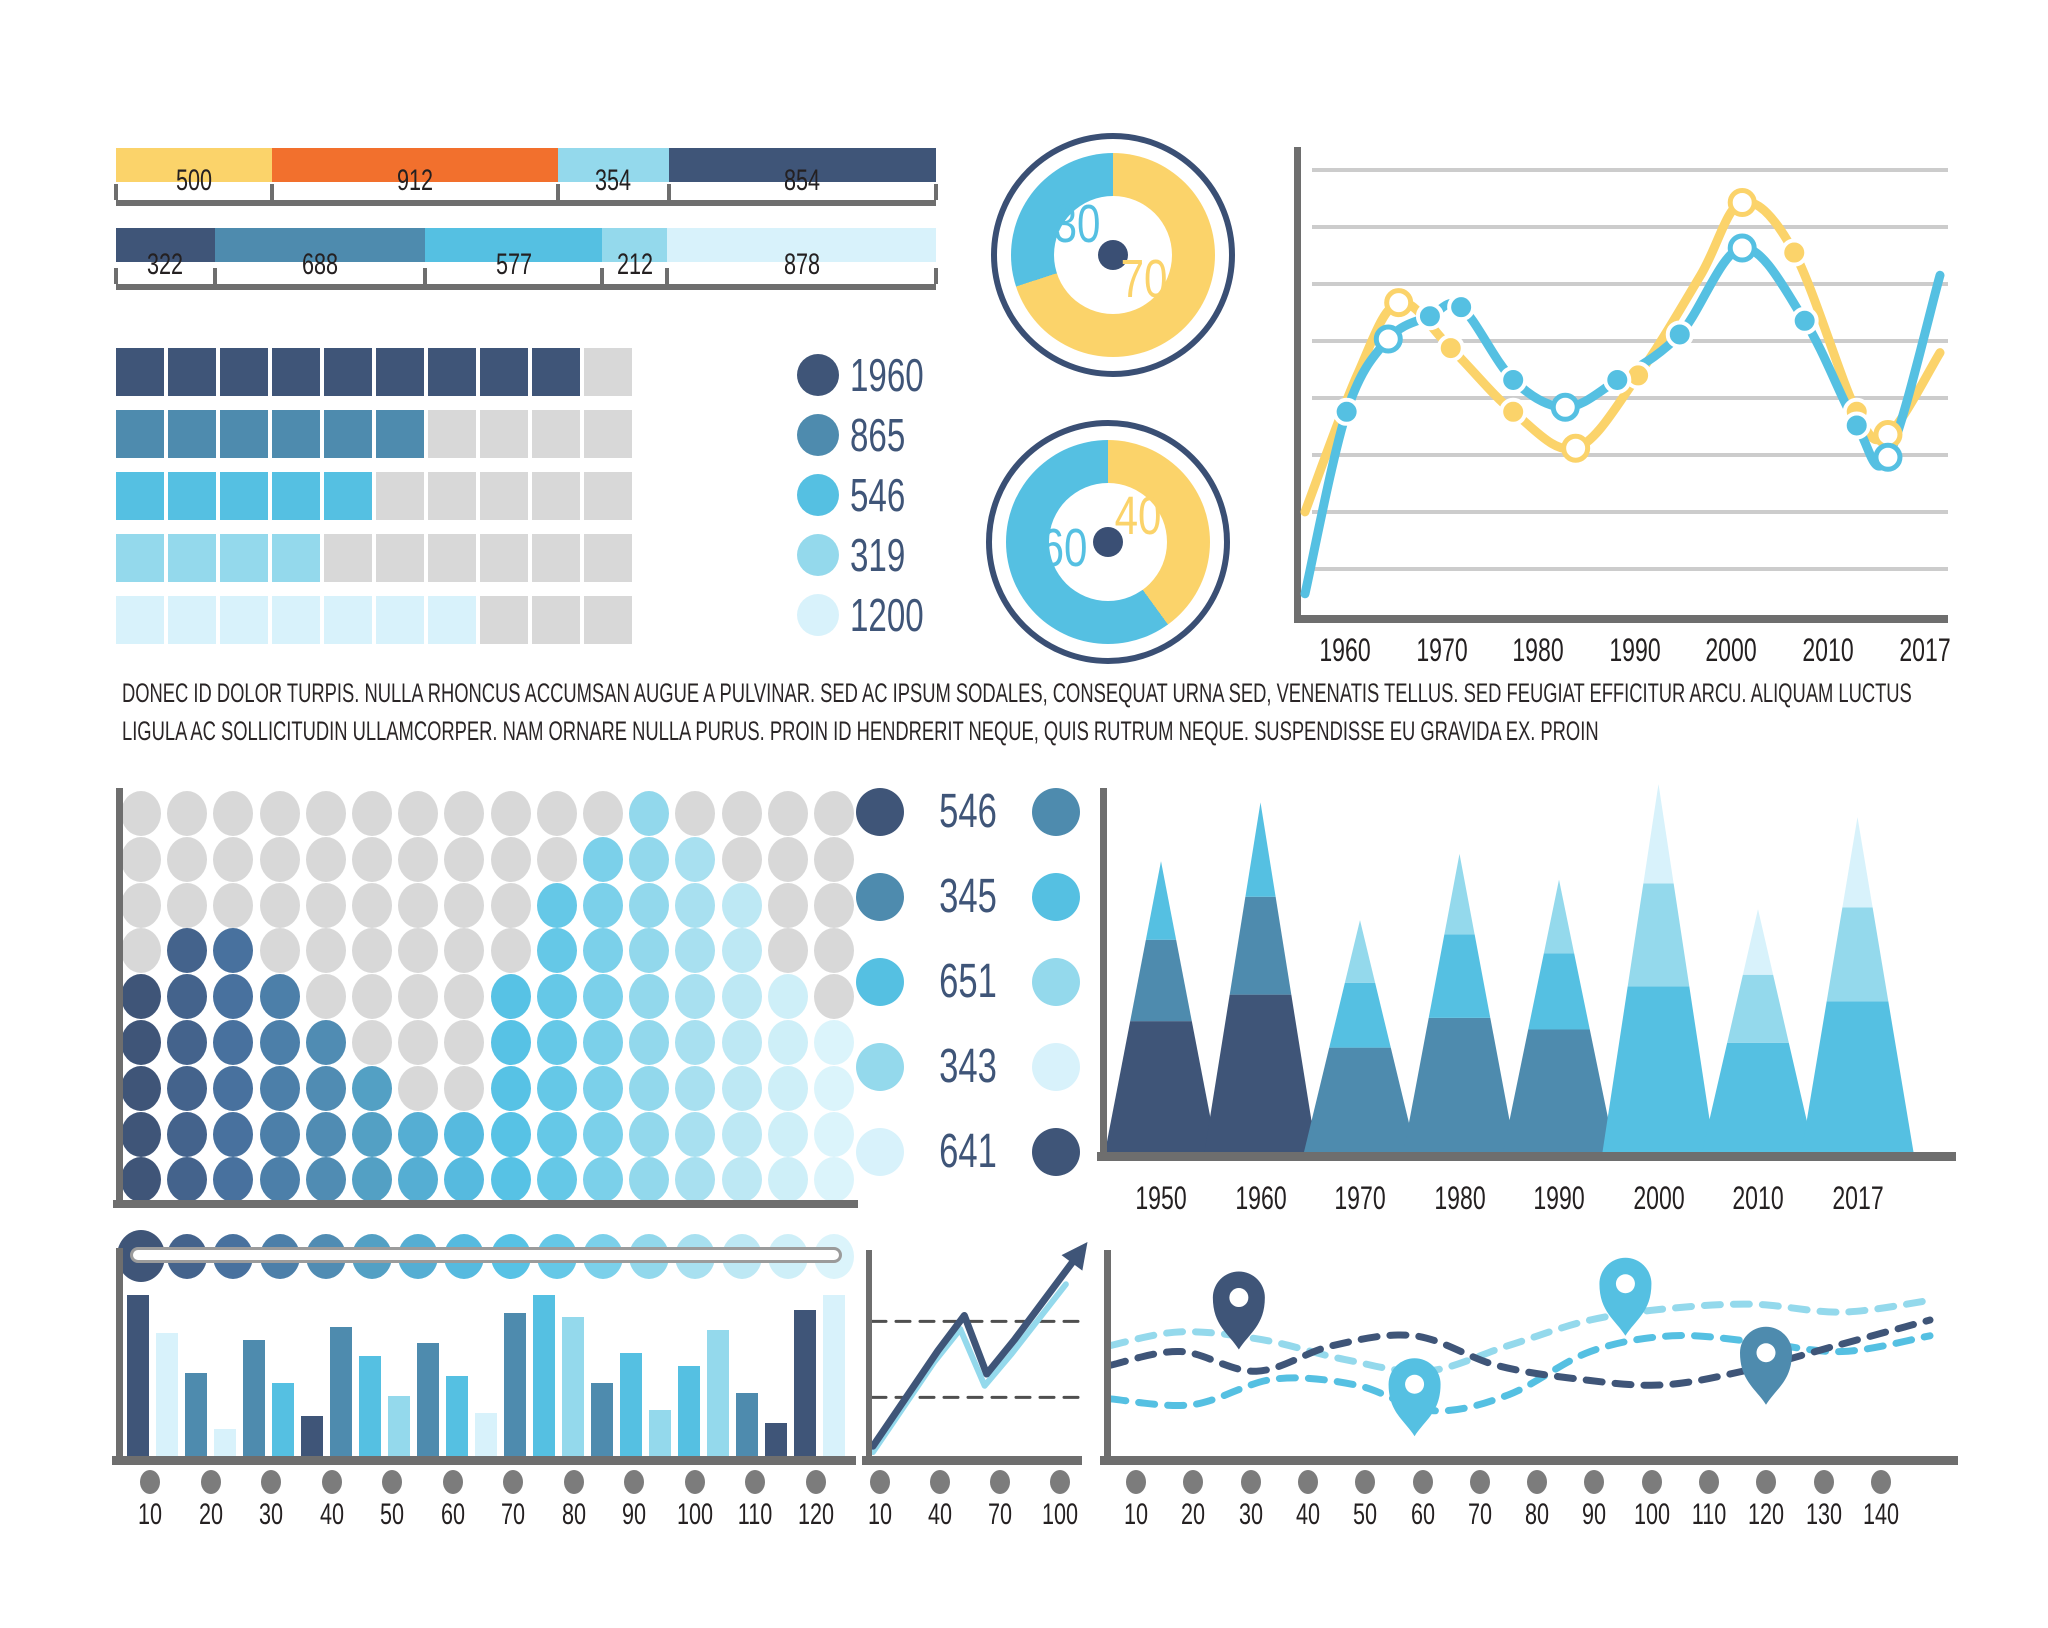 The image size is (2048, 1628). What do you see at coordinates (320, 245) in the screenshot?
I see `bar-segment` at bounding box center [320, 245].